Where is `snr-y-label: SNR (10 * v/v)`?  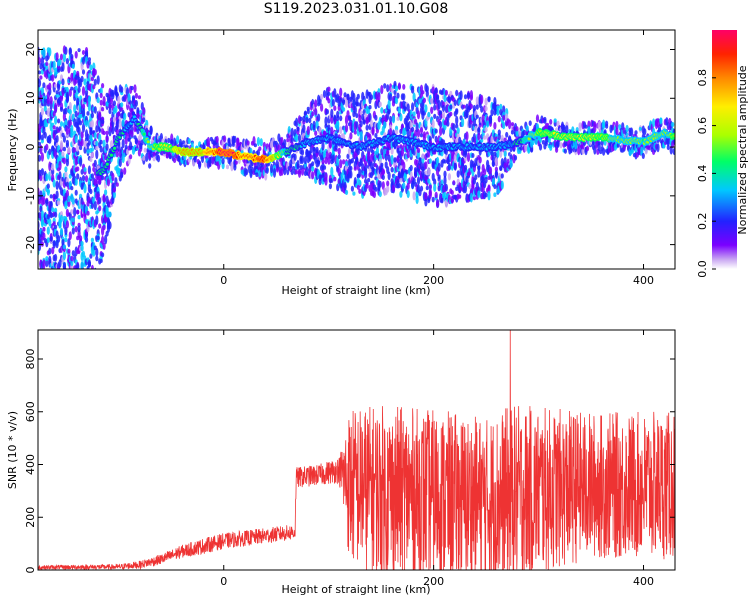
snr-y-label: SNR (10 * v/v) is located at coordinates (12, 450).